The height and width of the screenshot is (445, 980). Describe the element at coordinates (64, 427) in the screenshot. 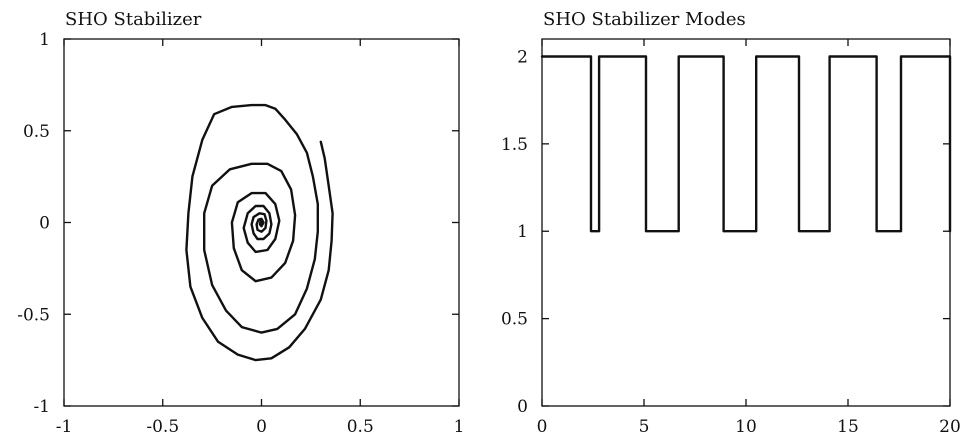

I see `x-tick-label: -1` at that location.